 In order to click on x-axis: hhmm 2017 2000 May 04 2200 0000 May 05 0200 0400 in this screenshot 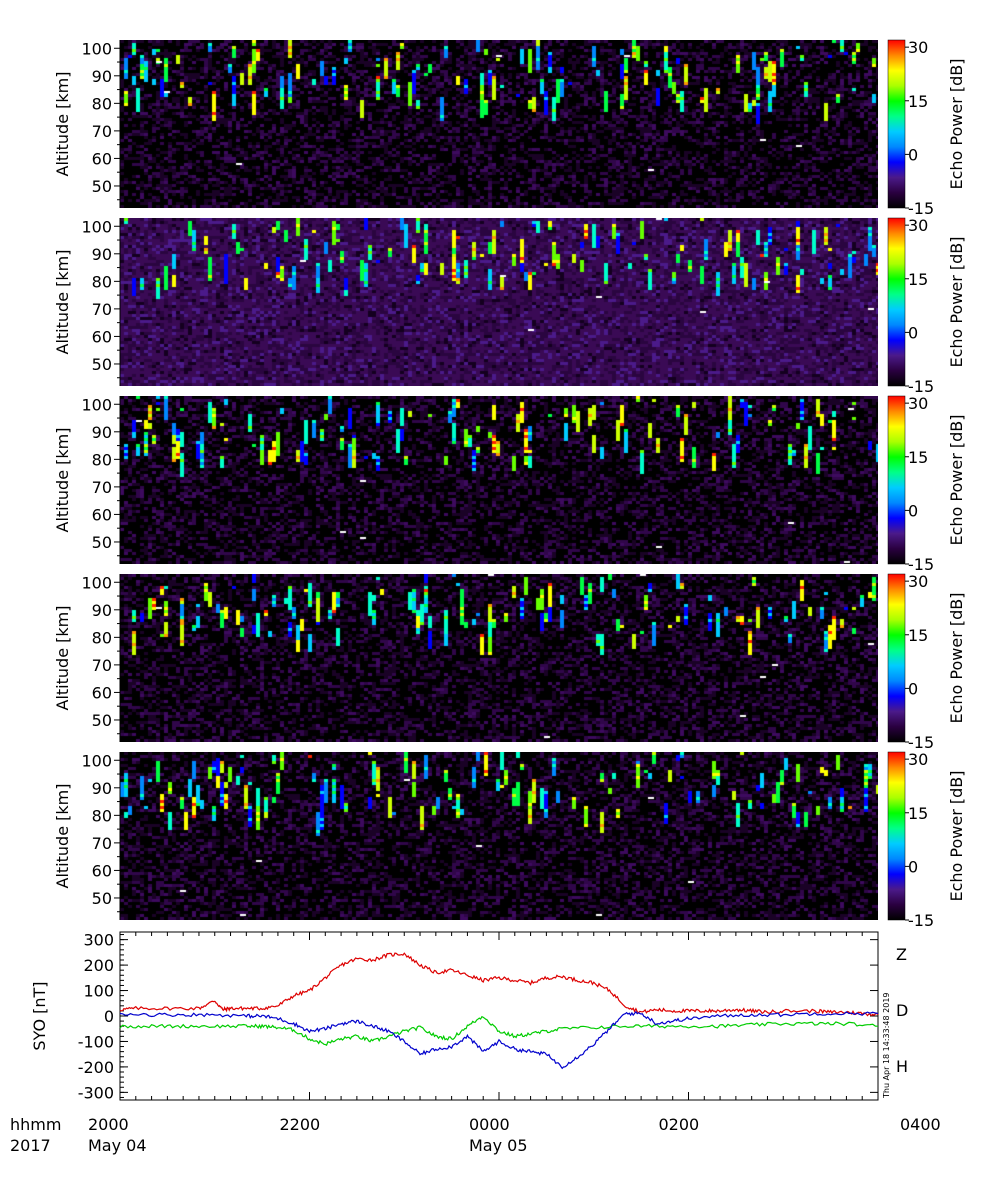, I will do `click(475, 1135)`.